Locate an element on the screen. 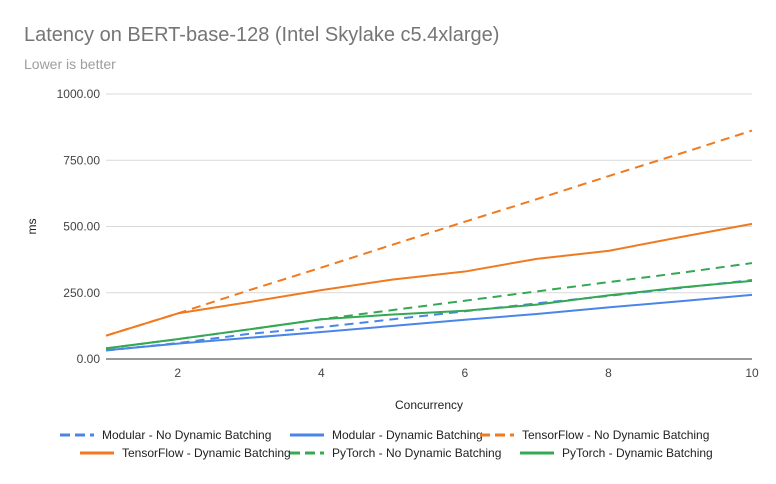 The image size is (776, 484). y-axis-ticks: 0.00 250.00 500.00 750.00 1000.00 is located at coordinates (79, 226).